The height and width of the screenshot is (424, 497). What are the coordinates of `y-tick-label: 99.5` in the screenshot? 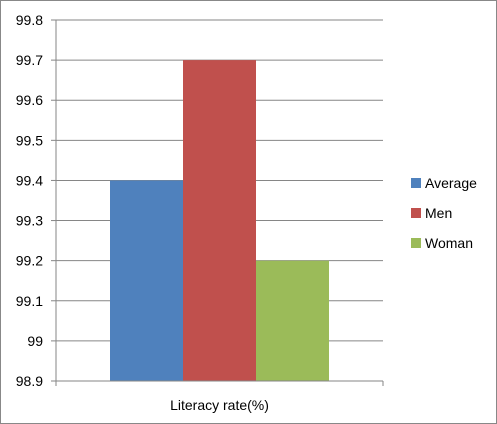 It's located at (29, 140).